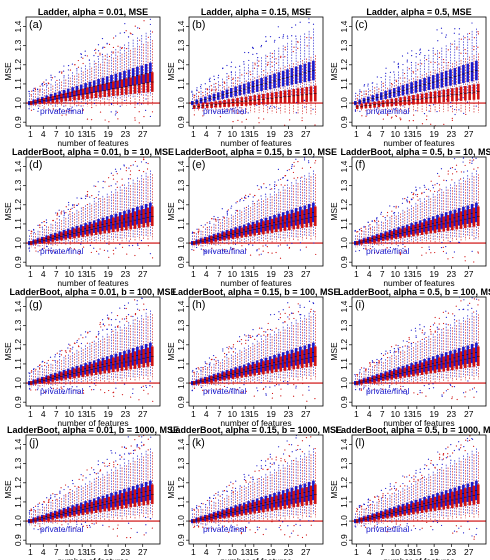 This screenshot has height=560, width=490. I want to click on legend-final: final, so click(76, 529).